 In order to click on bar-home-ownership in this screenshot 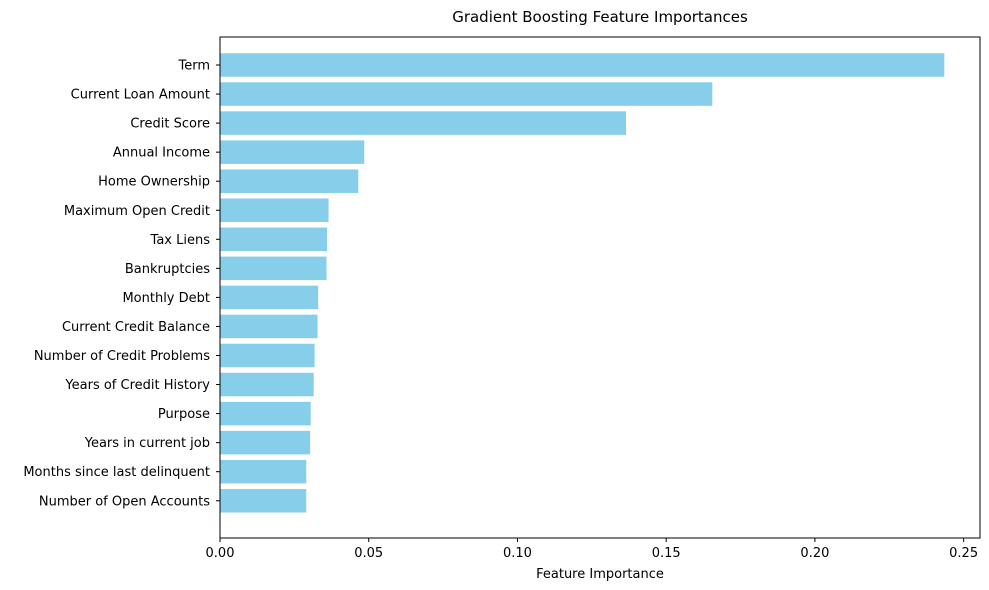, I will do `click(289, 181)`.